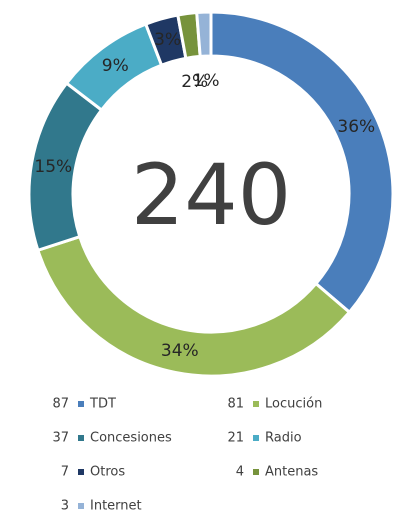 This screenshot has height=515, width=411. Describe the element at coordinates (291, 472) in the screenshot. I see `legend-label: Antenas` at that location.